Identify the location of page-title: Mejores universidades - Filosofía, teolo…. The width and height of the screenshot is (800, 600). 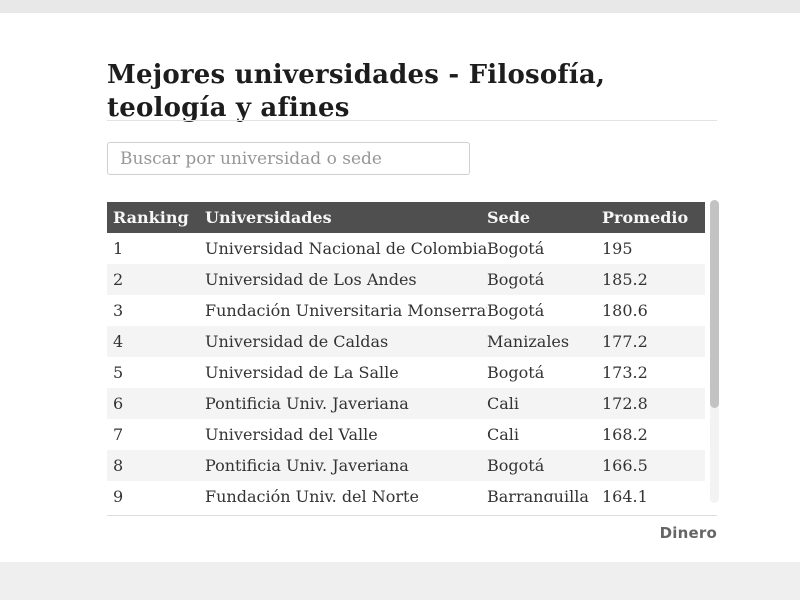
(356, 91).